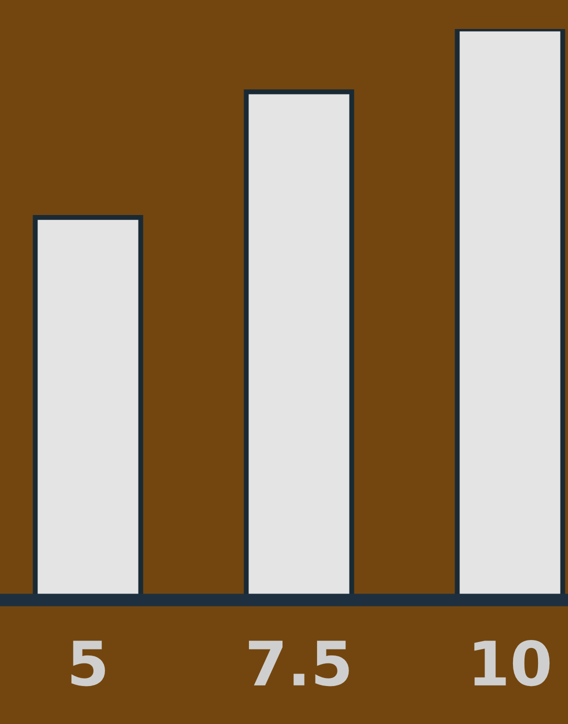 The width and height of the screenshot is (568, 724). I want to click on x-tick-label: 7.5, so click(298, 663).